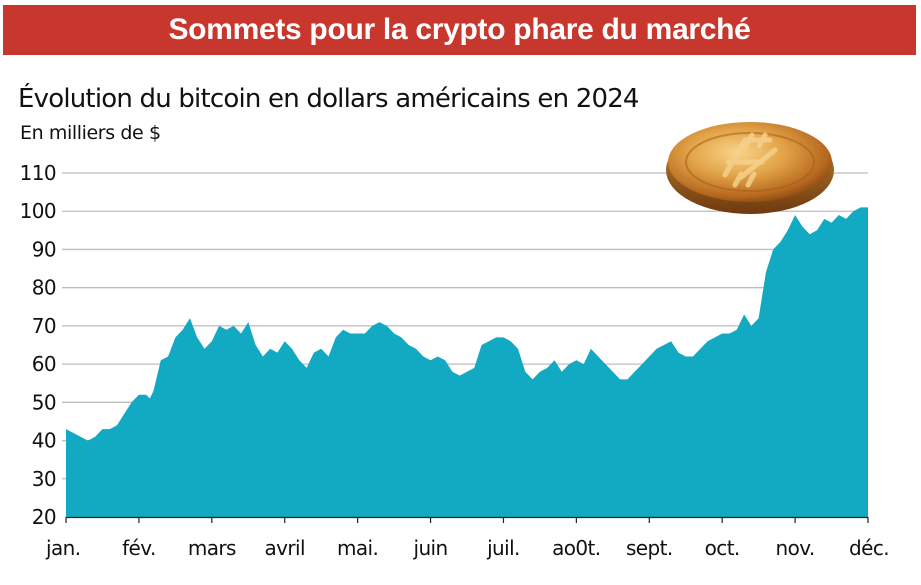 This screenshot has height=585, width=921. I want to click on x-tick-label: juil., so click(503, 548).